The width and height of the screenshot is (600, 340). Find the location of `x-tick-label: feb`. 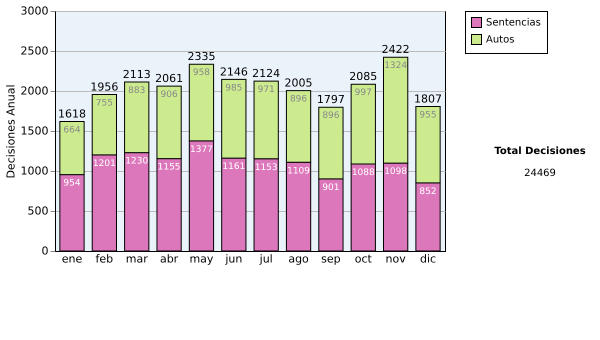

x-tick-label: feb is located at coordinates (105, 259).